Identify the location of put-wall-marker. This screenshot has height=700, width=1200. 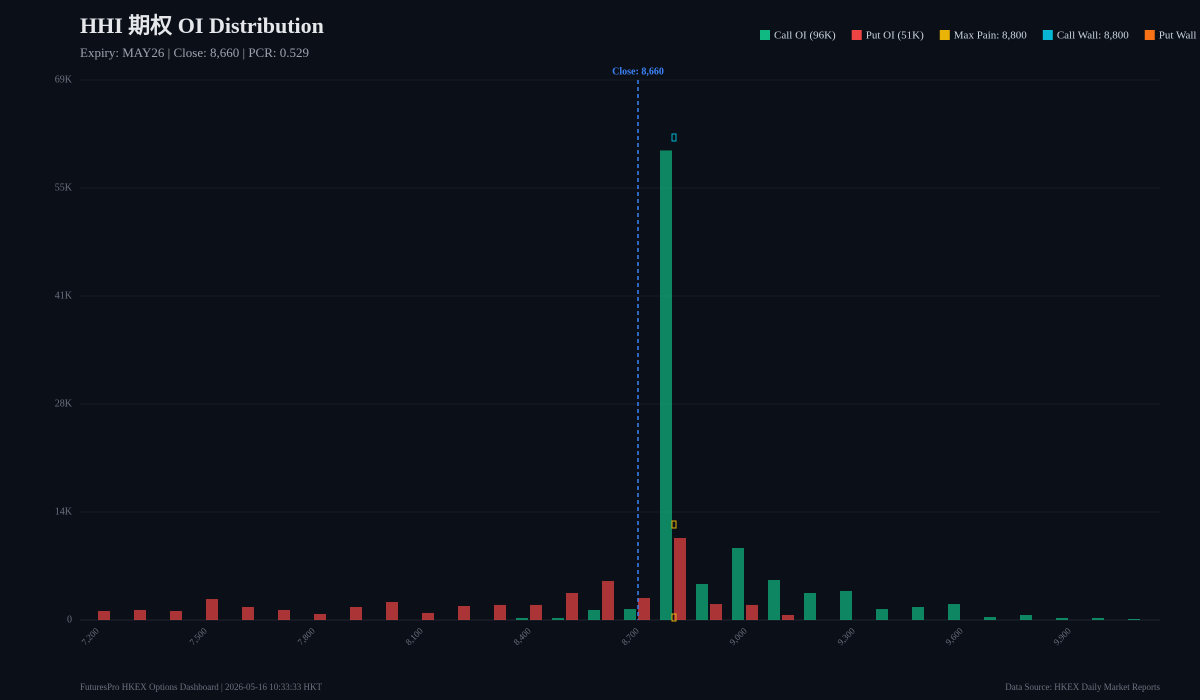
(674, 617).